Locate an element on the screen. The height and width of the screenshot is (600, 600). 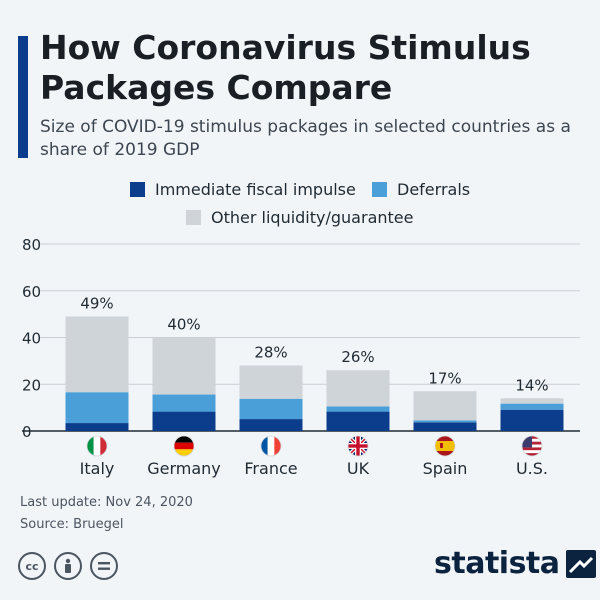
category-label: U.S. is located at coordinates (532, 468).